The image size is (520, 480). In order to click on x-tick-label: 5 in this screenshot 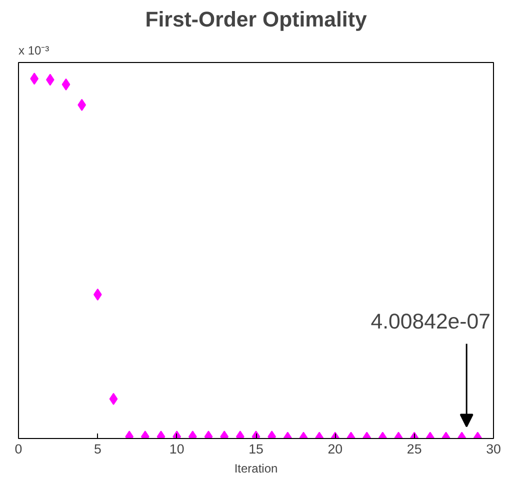, I will do `click(98, 449)`.